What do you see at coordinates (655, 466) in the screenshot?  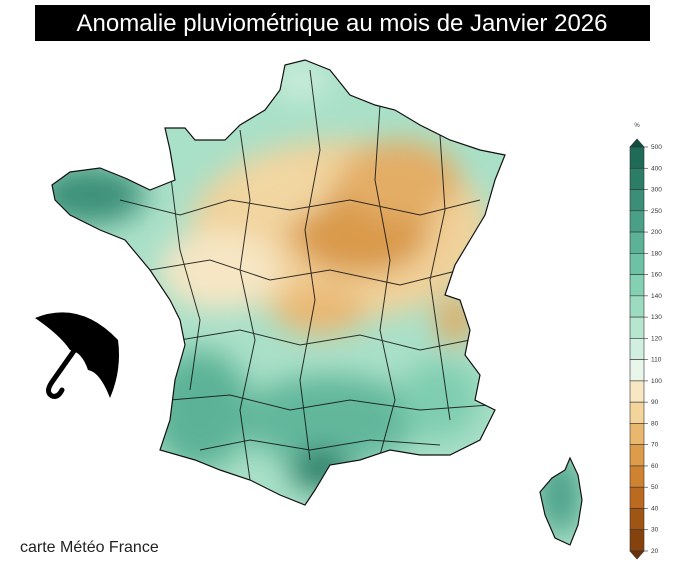 I see `legend-tick-label: 60` at bounding box center [655, 466].